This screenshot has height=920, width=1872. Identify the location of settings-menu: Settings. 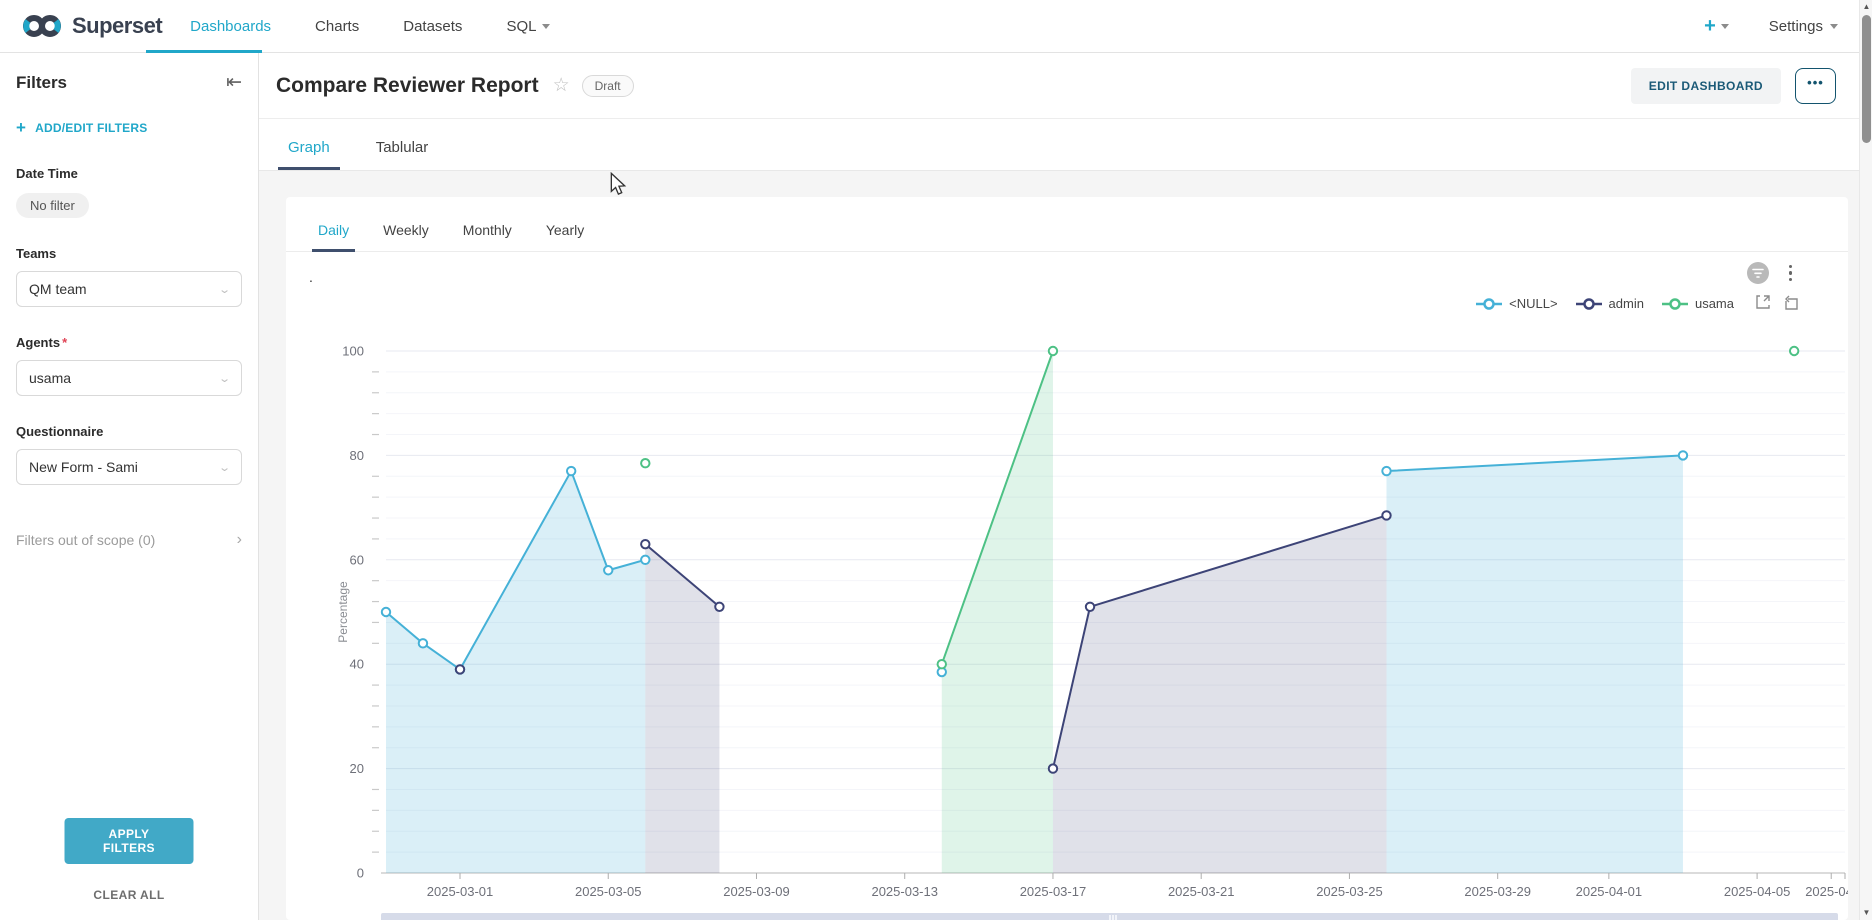
(1803, 26).